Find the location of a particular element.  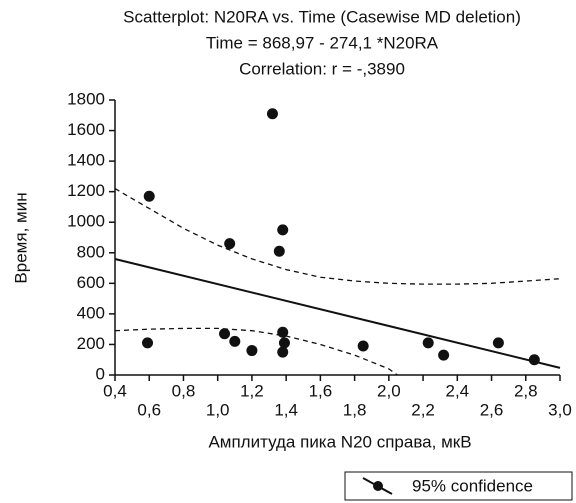

x-tick-label: 0,4 is located at coordinates (115, 390).